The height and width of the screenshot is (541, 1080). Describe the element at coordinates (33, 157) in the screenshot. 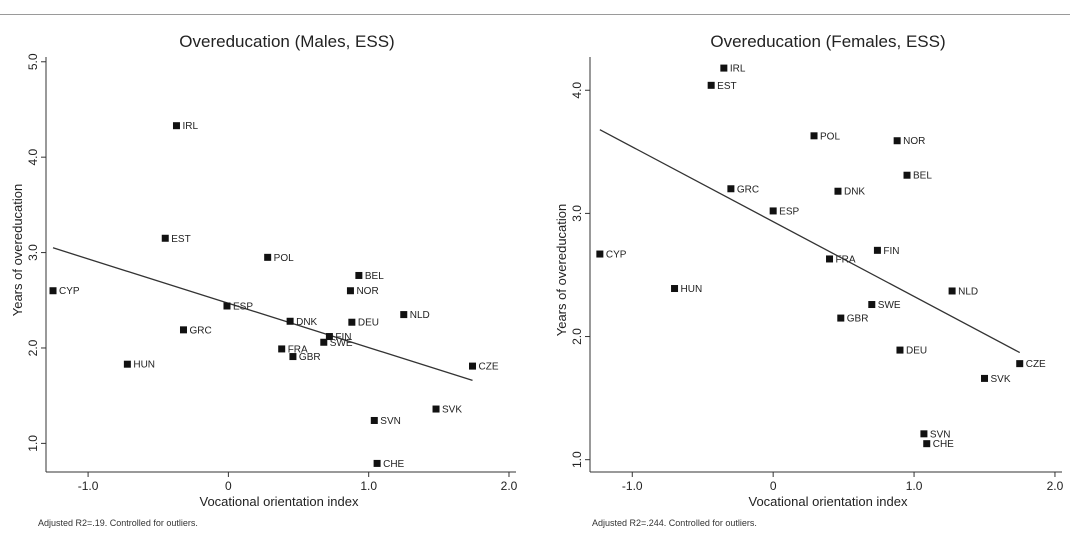

I see `y-tick-label: 4.0` at that location.